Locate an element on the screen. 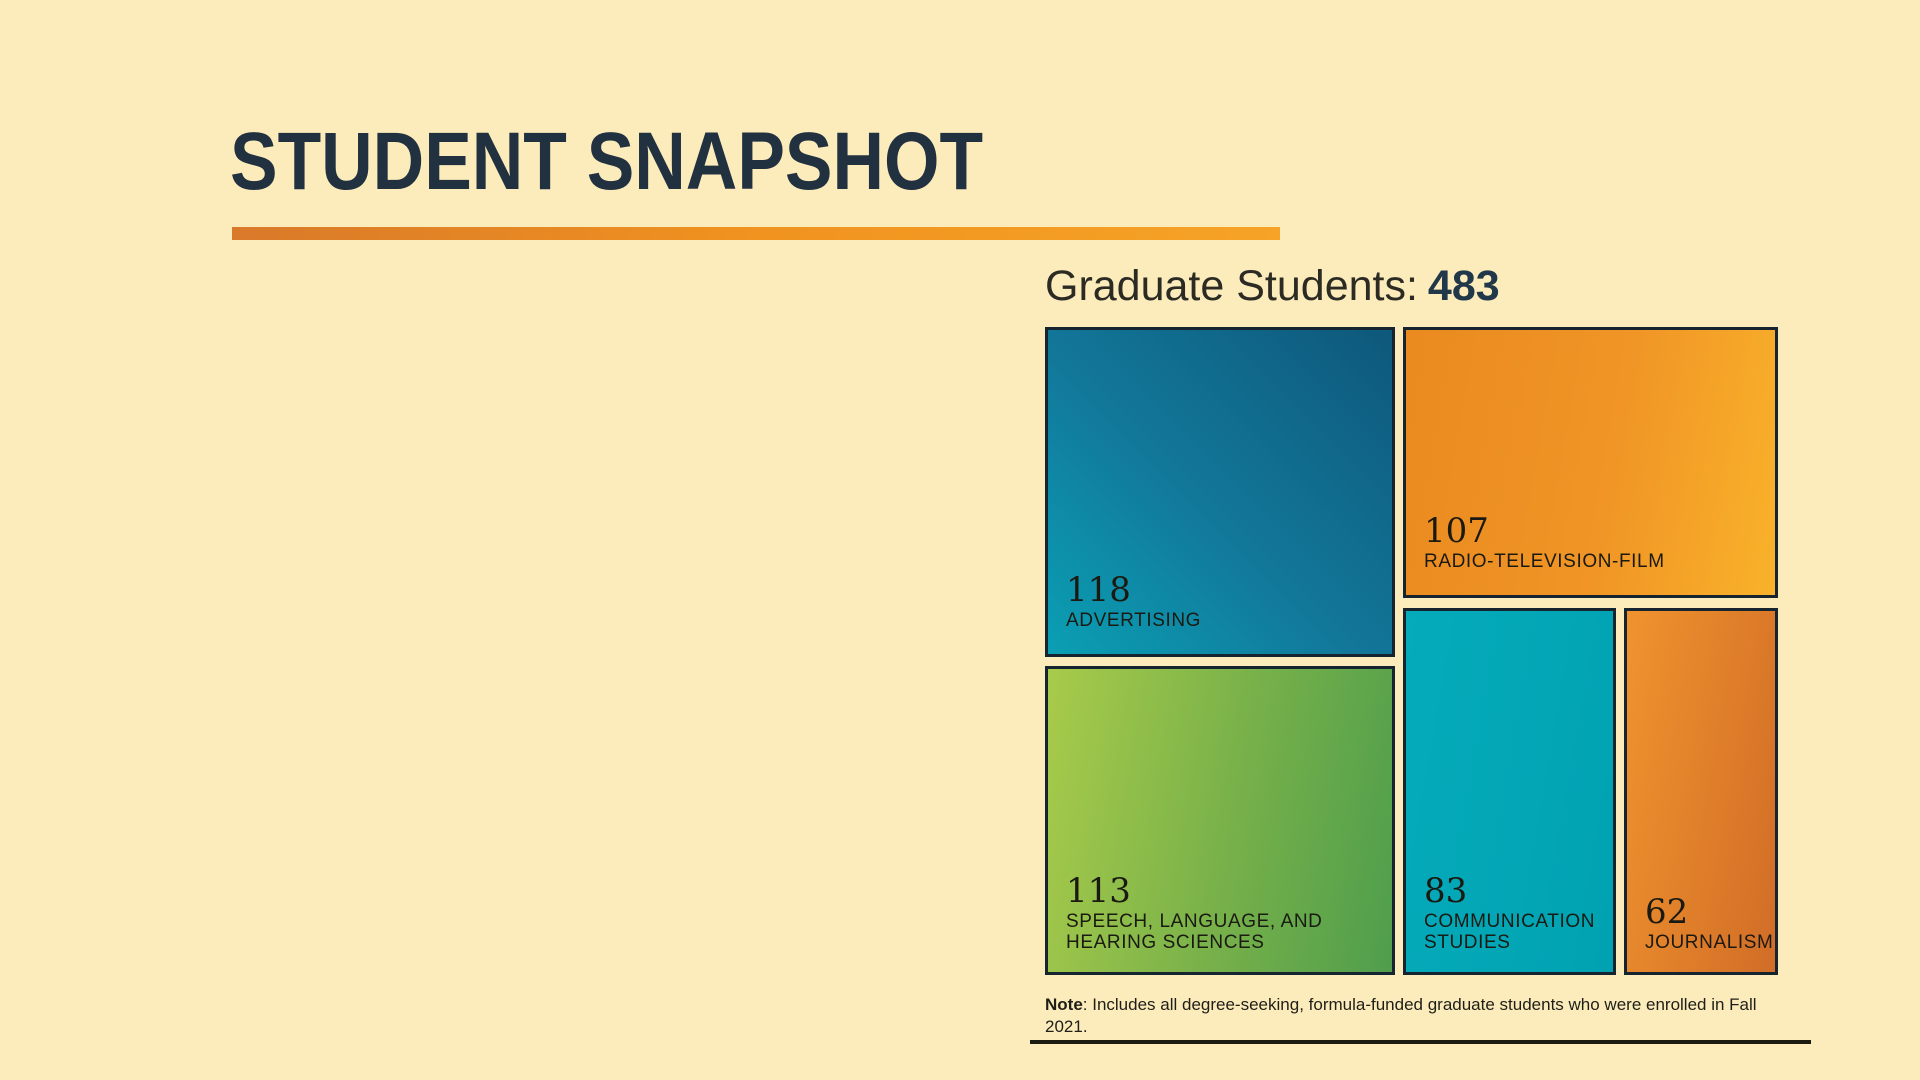  treemap-cell-journalism: 62 JOURNALISM is located at coordinates (1701, 791).